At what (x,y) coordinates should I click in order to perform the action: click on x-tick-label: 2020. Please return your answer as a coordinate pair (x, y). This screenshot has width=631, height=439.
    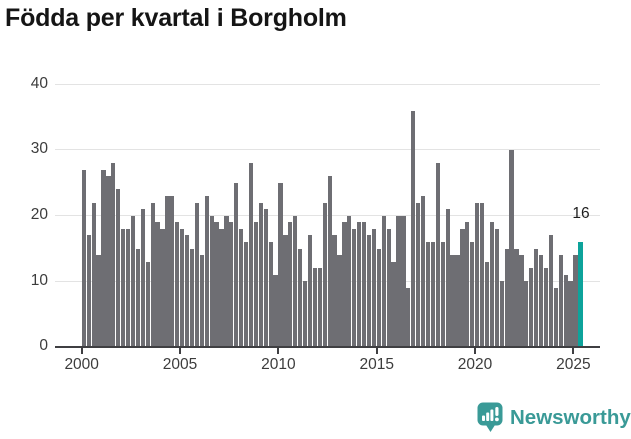
    Looking at the image, I should click on (475, 364).